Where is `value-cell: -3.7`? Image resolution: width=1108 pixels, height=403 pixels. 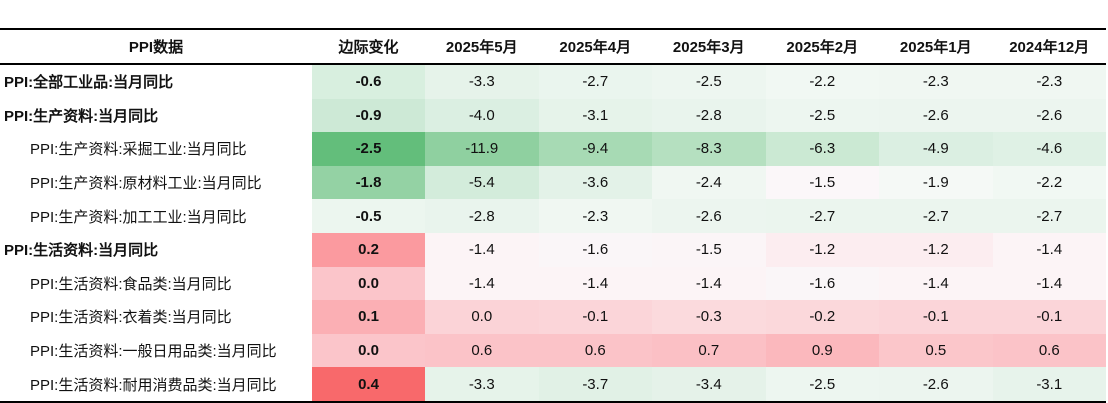
value-cell: -3.7 is located at coordinates (595, 385).